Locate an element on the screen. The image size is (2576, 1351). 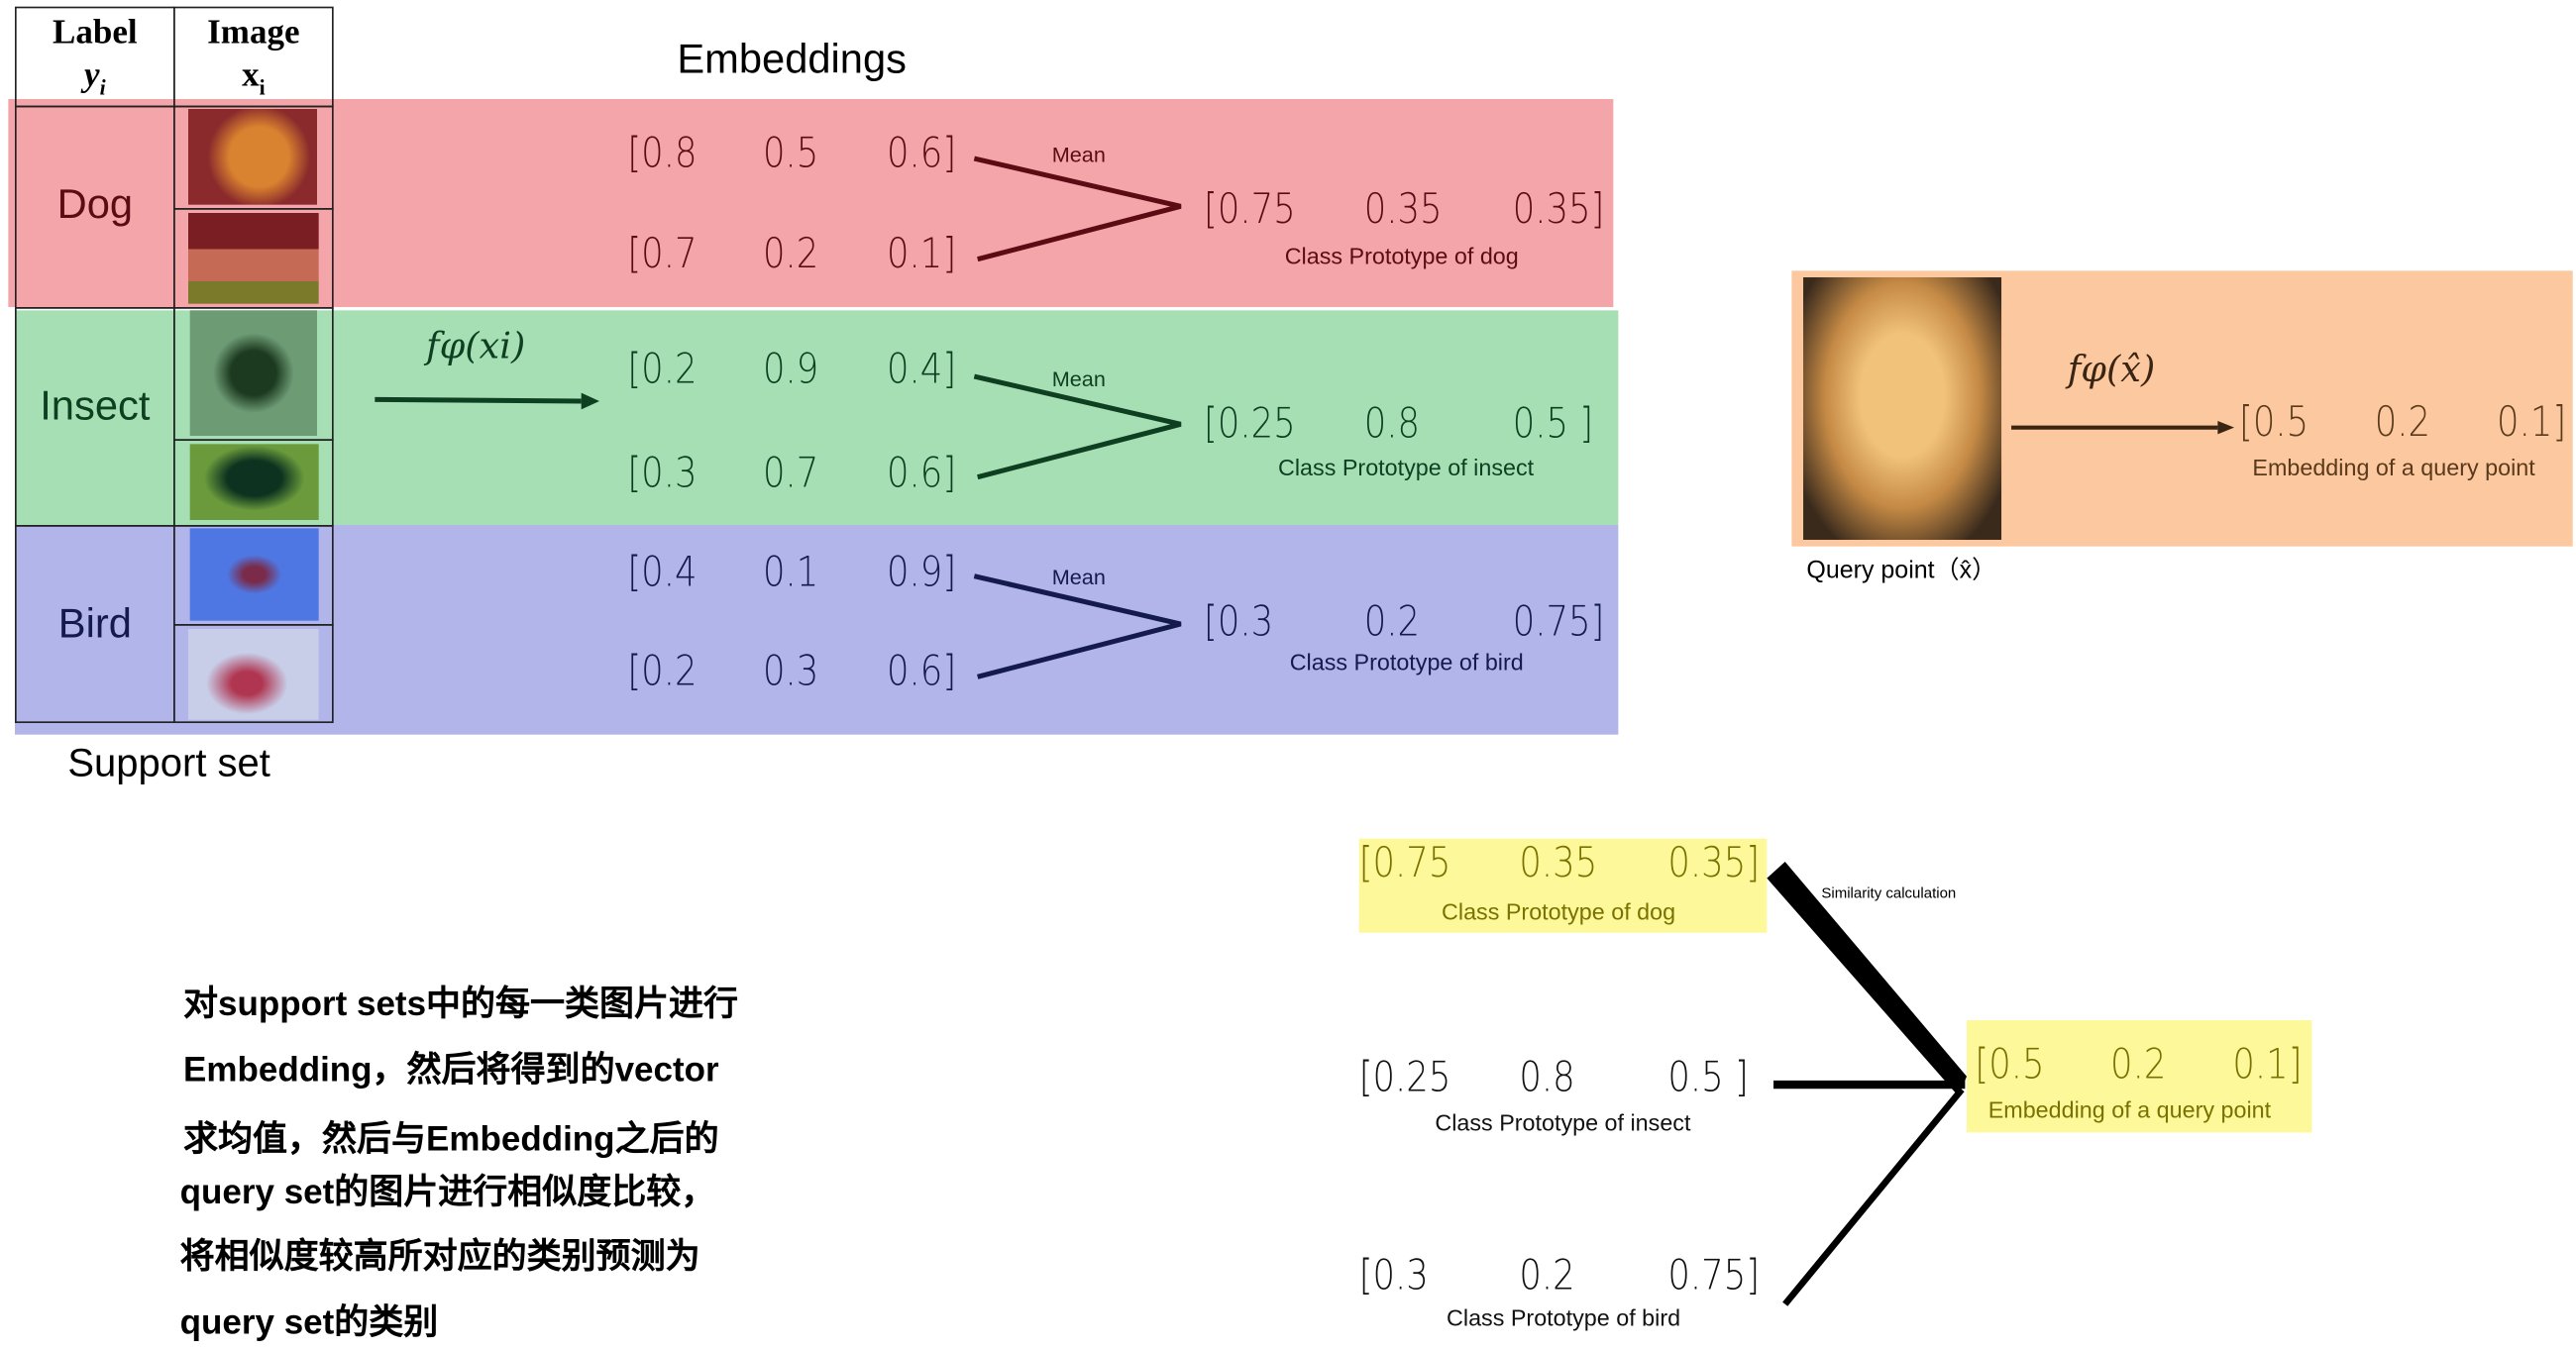
similarity-line-bird is located at coordinates (1874, 1196).